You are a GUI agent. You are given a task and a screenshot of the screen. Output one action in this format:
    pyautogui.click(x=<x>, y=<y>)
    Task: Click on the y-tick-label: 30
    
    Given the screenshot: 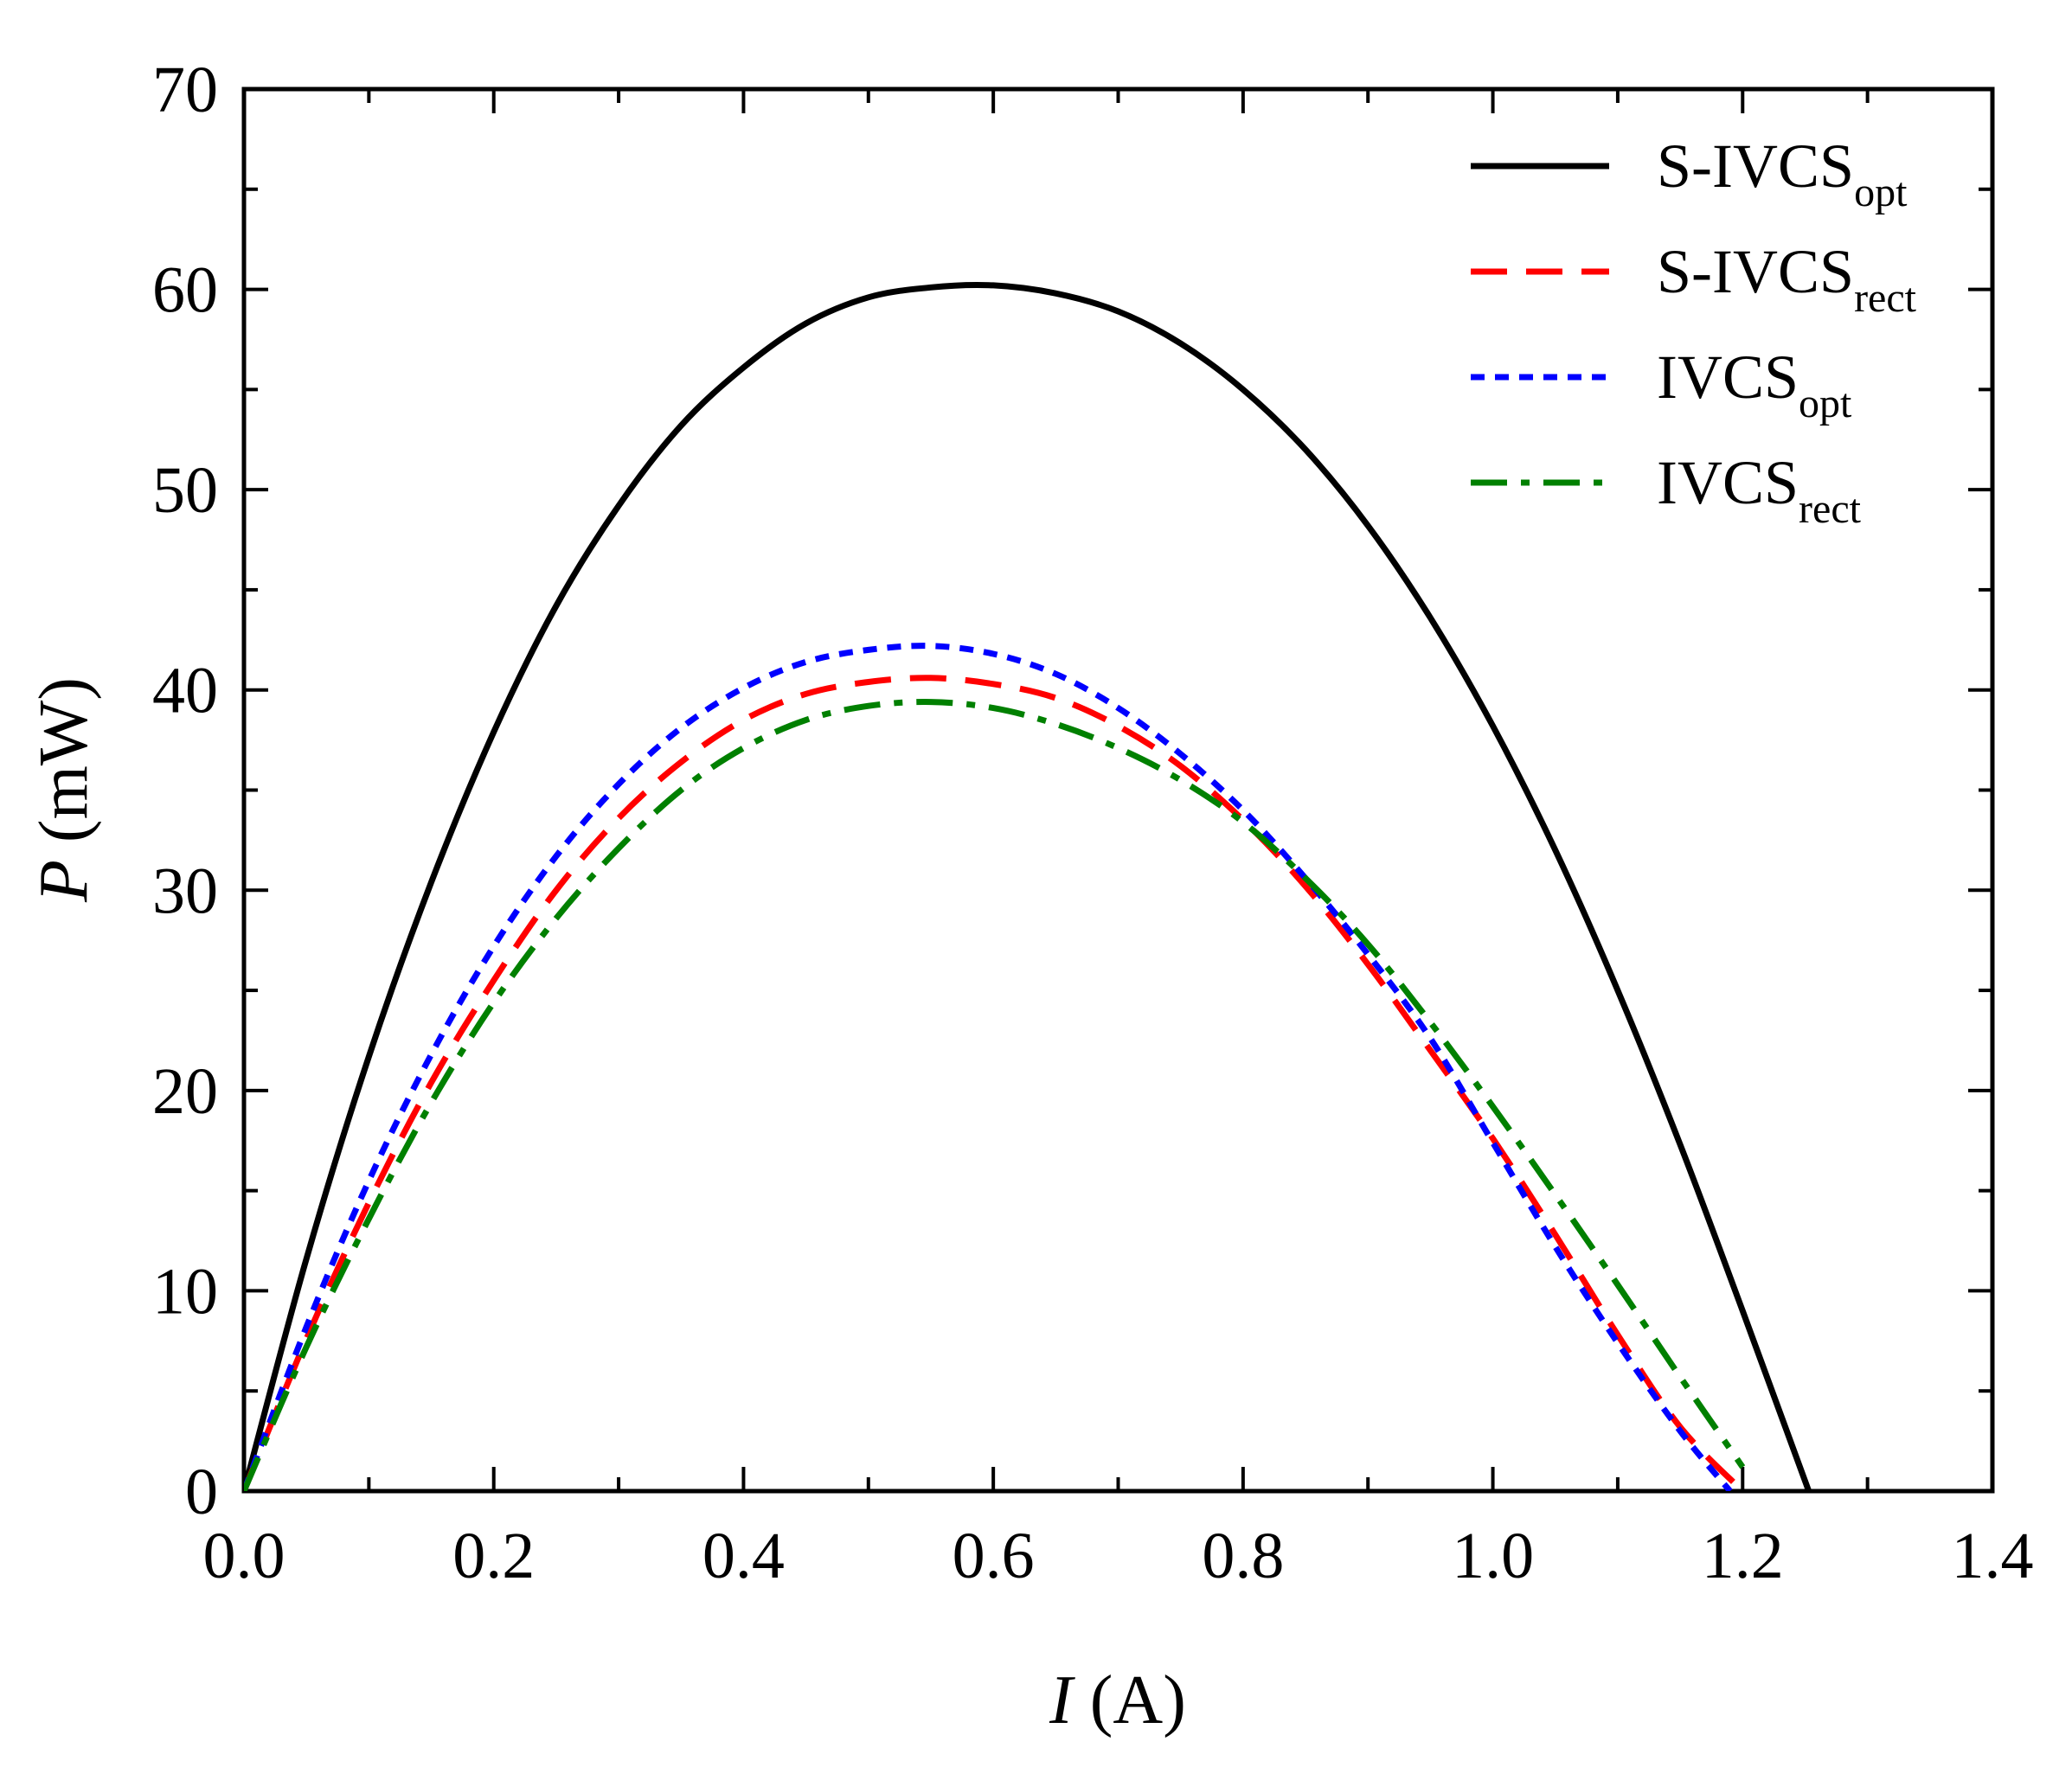 What is the action you would take?
    pyautogui.click(x=185, y=891)
    